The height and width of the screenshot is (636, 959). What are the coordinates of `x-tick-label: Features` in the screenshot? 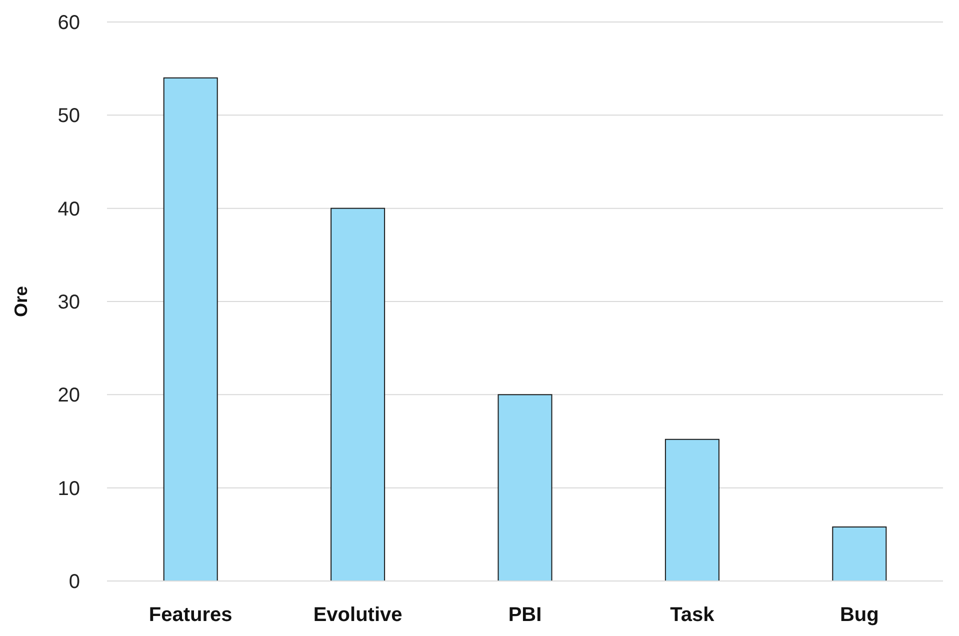 It's located at (190, 615).